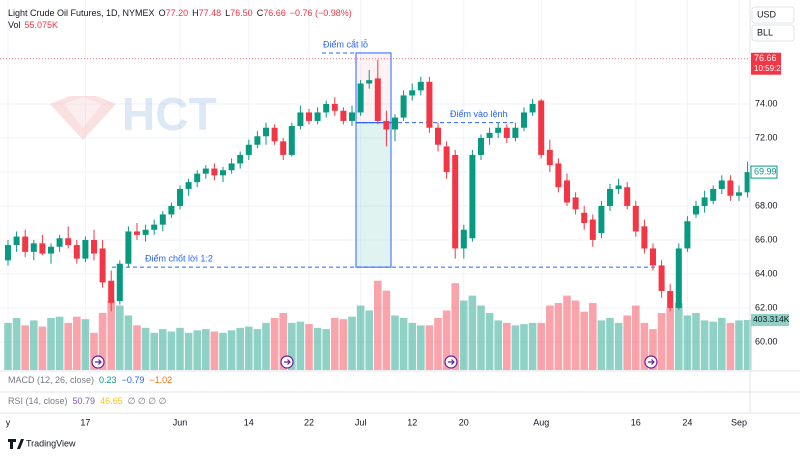 Image resolution: width=800 pixels, height=460 pixels. I want to click on indicator-name: RSI (14, close), so click(38, 401).